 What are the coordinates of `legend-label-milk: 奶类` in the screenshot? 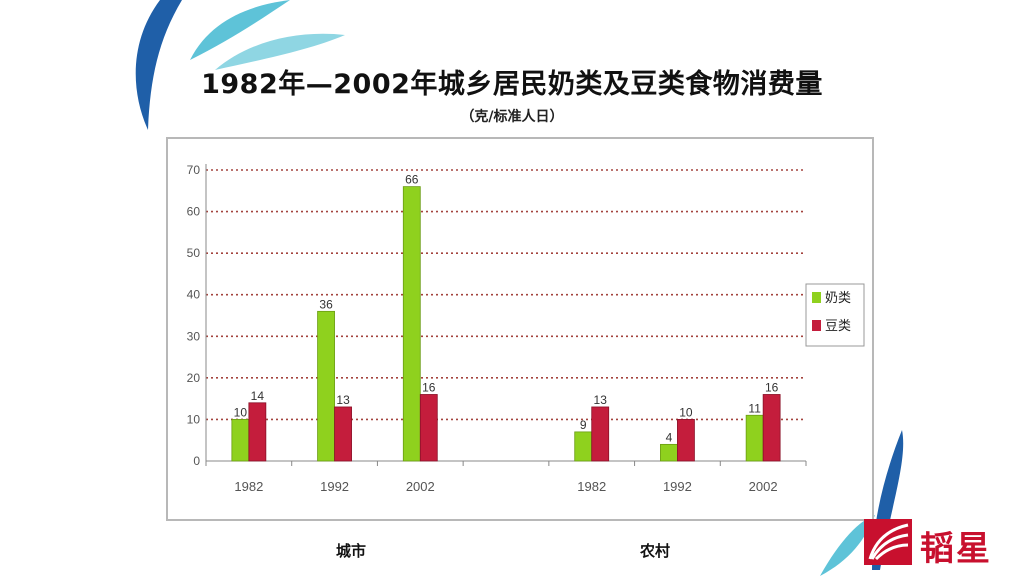 It's located at (838, 298).